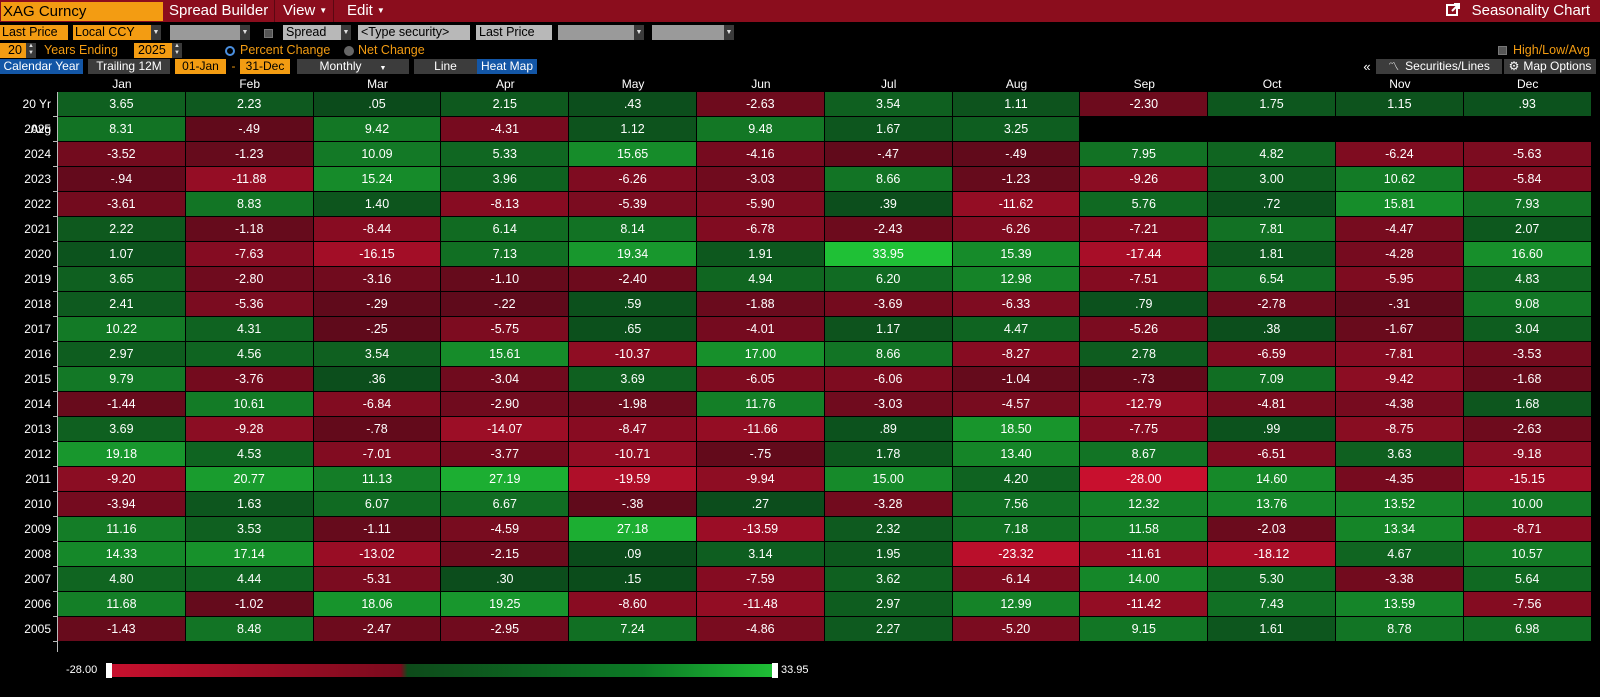 The width and height of the screenshot is (1600, 697). I want to click on heatmap-cell: .43, so click(633, 104).